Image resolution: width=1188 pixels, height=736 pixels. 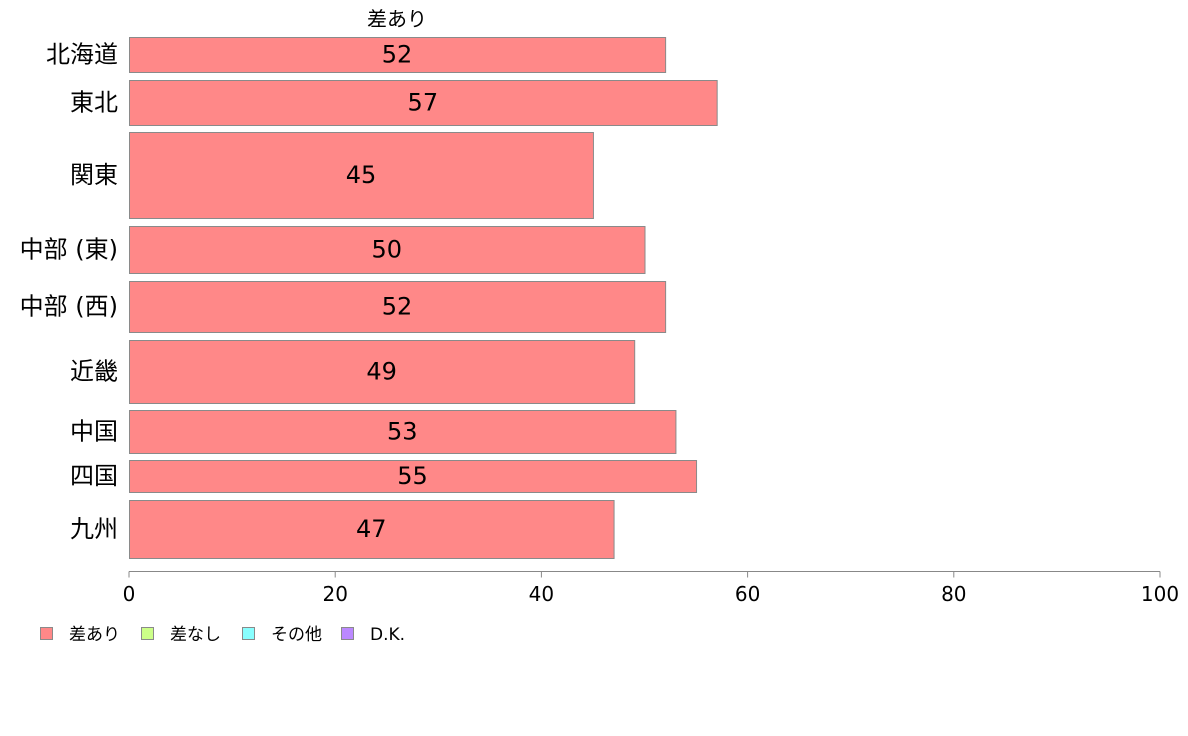 What do you see at coordinates (1160, 594) in the screenshot?
I see `x-tick-label: 100` at bounding box center [1160, 594].